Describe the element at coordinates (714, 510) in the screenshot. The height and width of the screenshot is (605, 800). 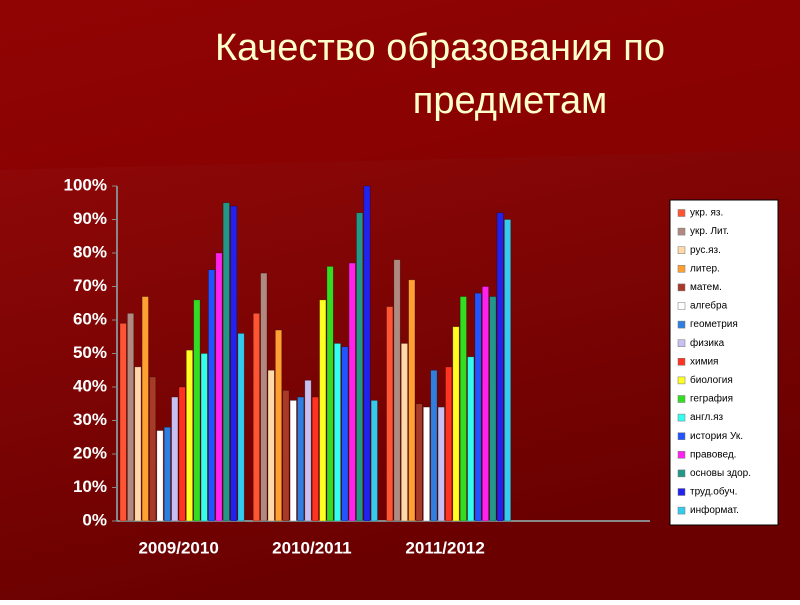
I see `legend-label: информат.` at that location.